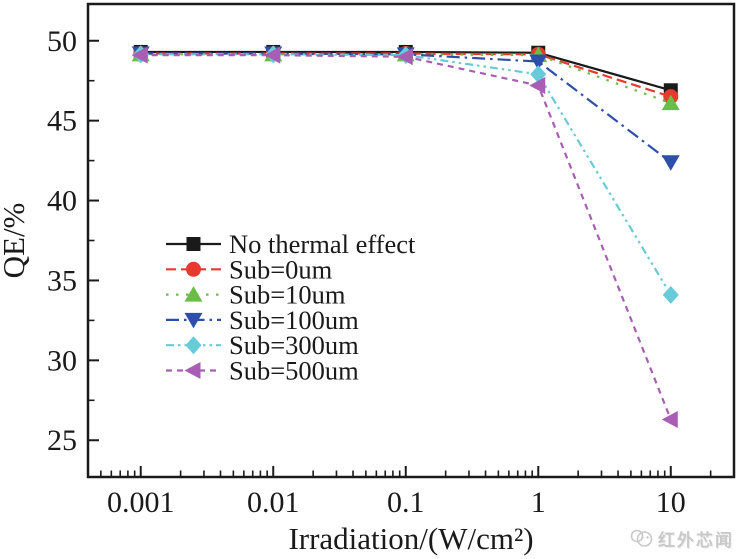  I want to click on legend-item-sub-100um: Sub=100um, so click(262, 320).